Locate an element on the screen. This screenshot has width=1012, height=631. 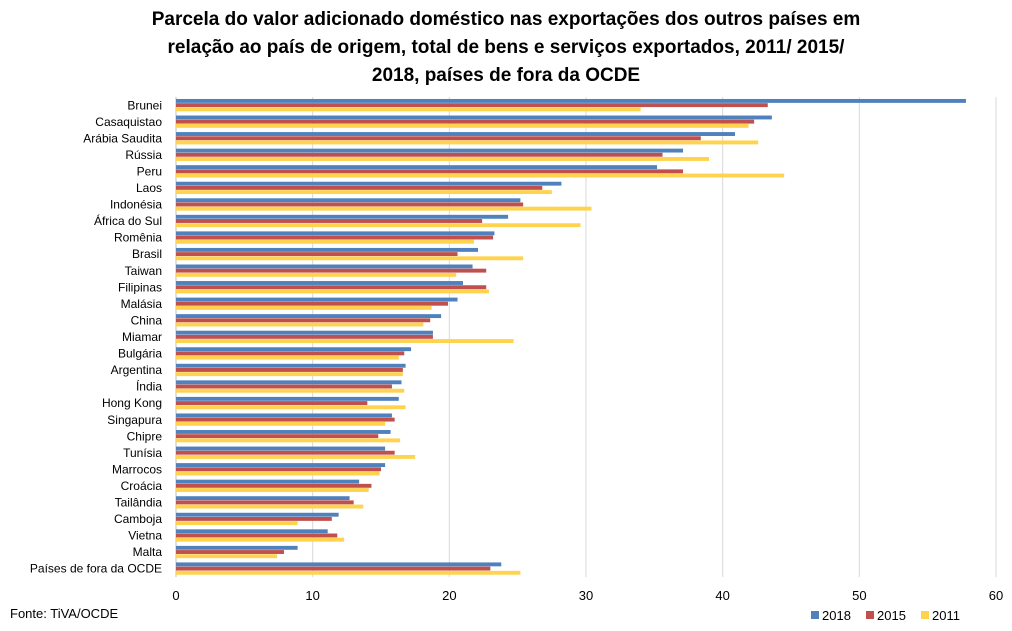
legend-label: 2018 is located at coordinates (836, 615).